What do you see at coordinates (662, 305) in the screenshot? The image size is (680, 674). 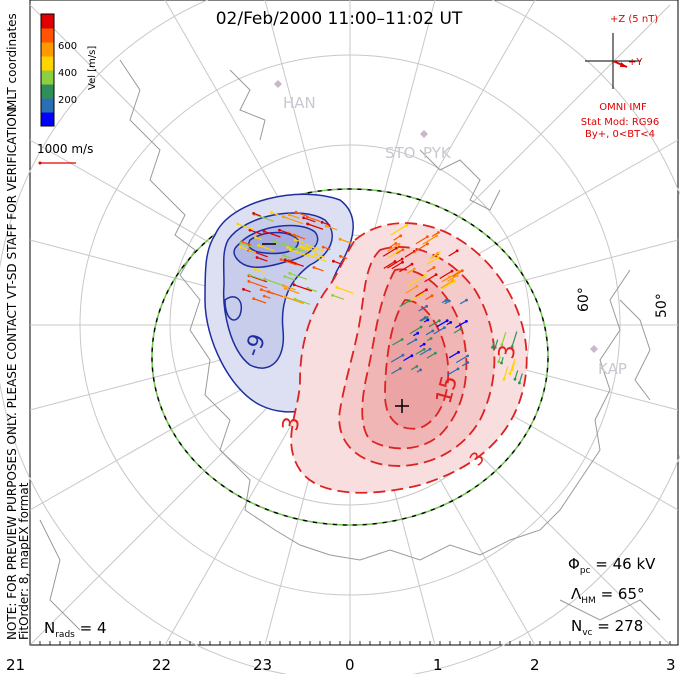 I see `lat-label-50: 50°` at bounding box center [662, 305].